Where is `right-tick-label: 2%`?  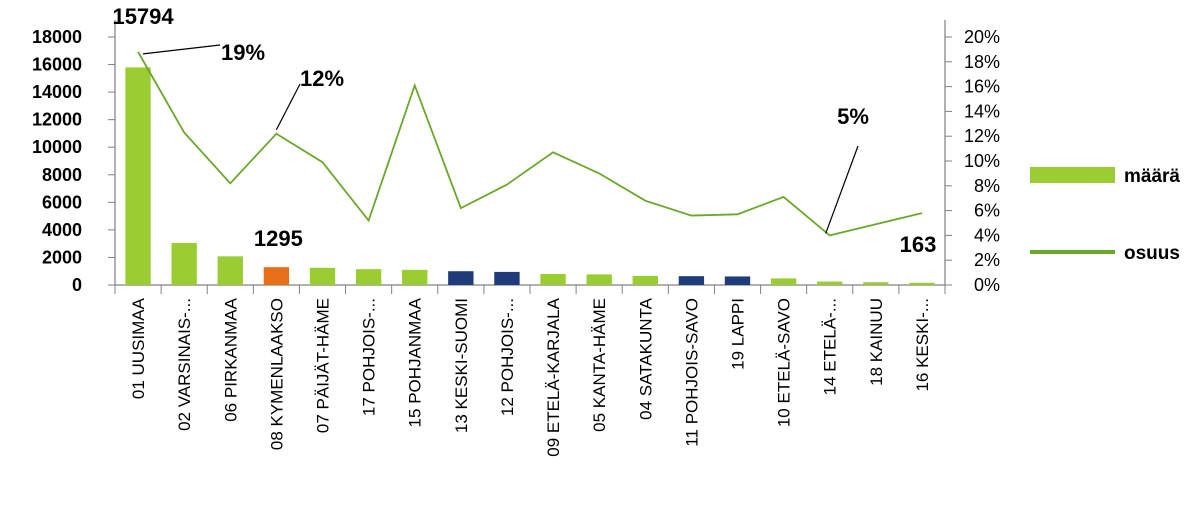 right-tick-label: 2% is located at coordinates (987, 260).